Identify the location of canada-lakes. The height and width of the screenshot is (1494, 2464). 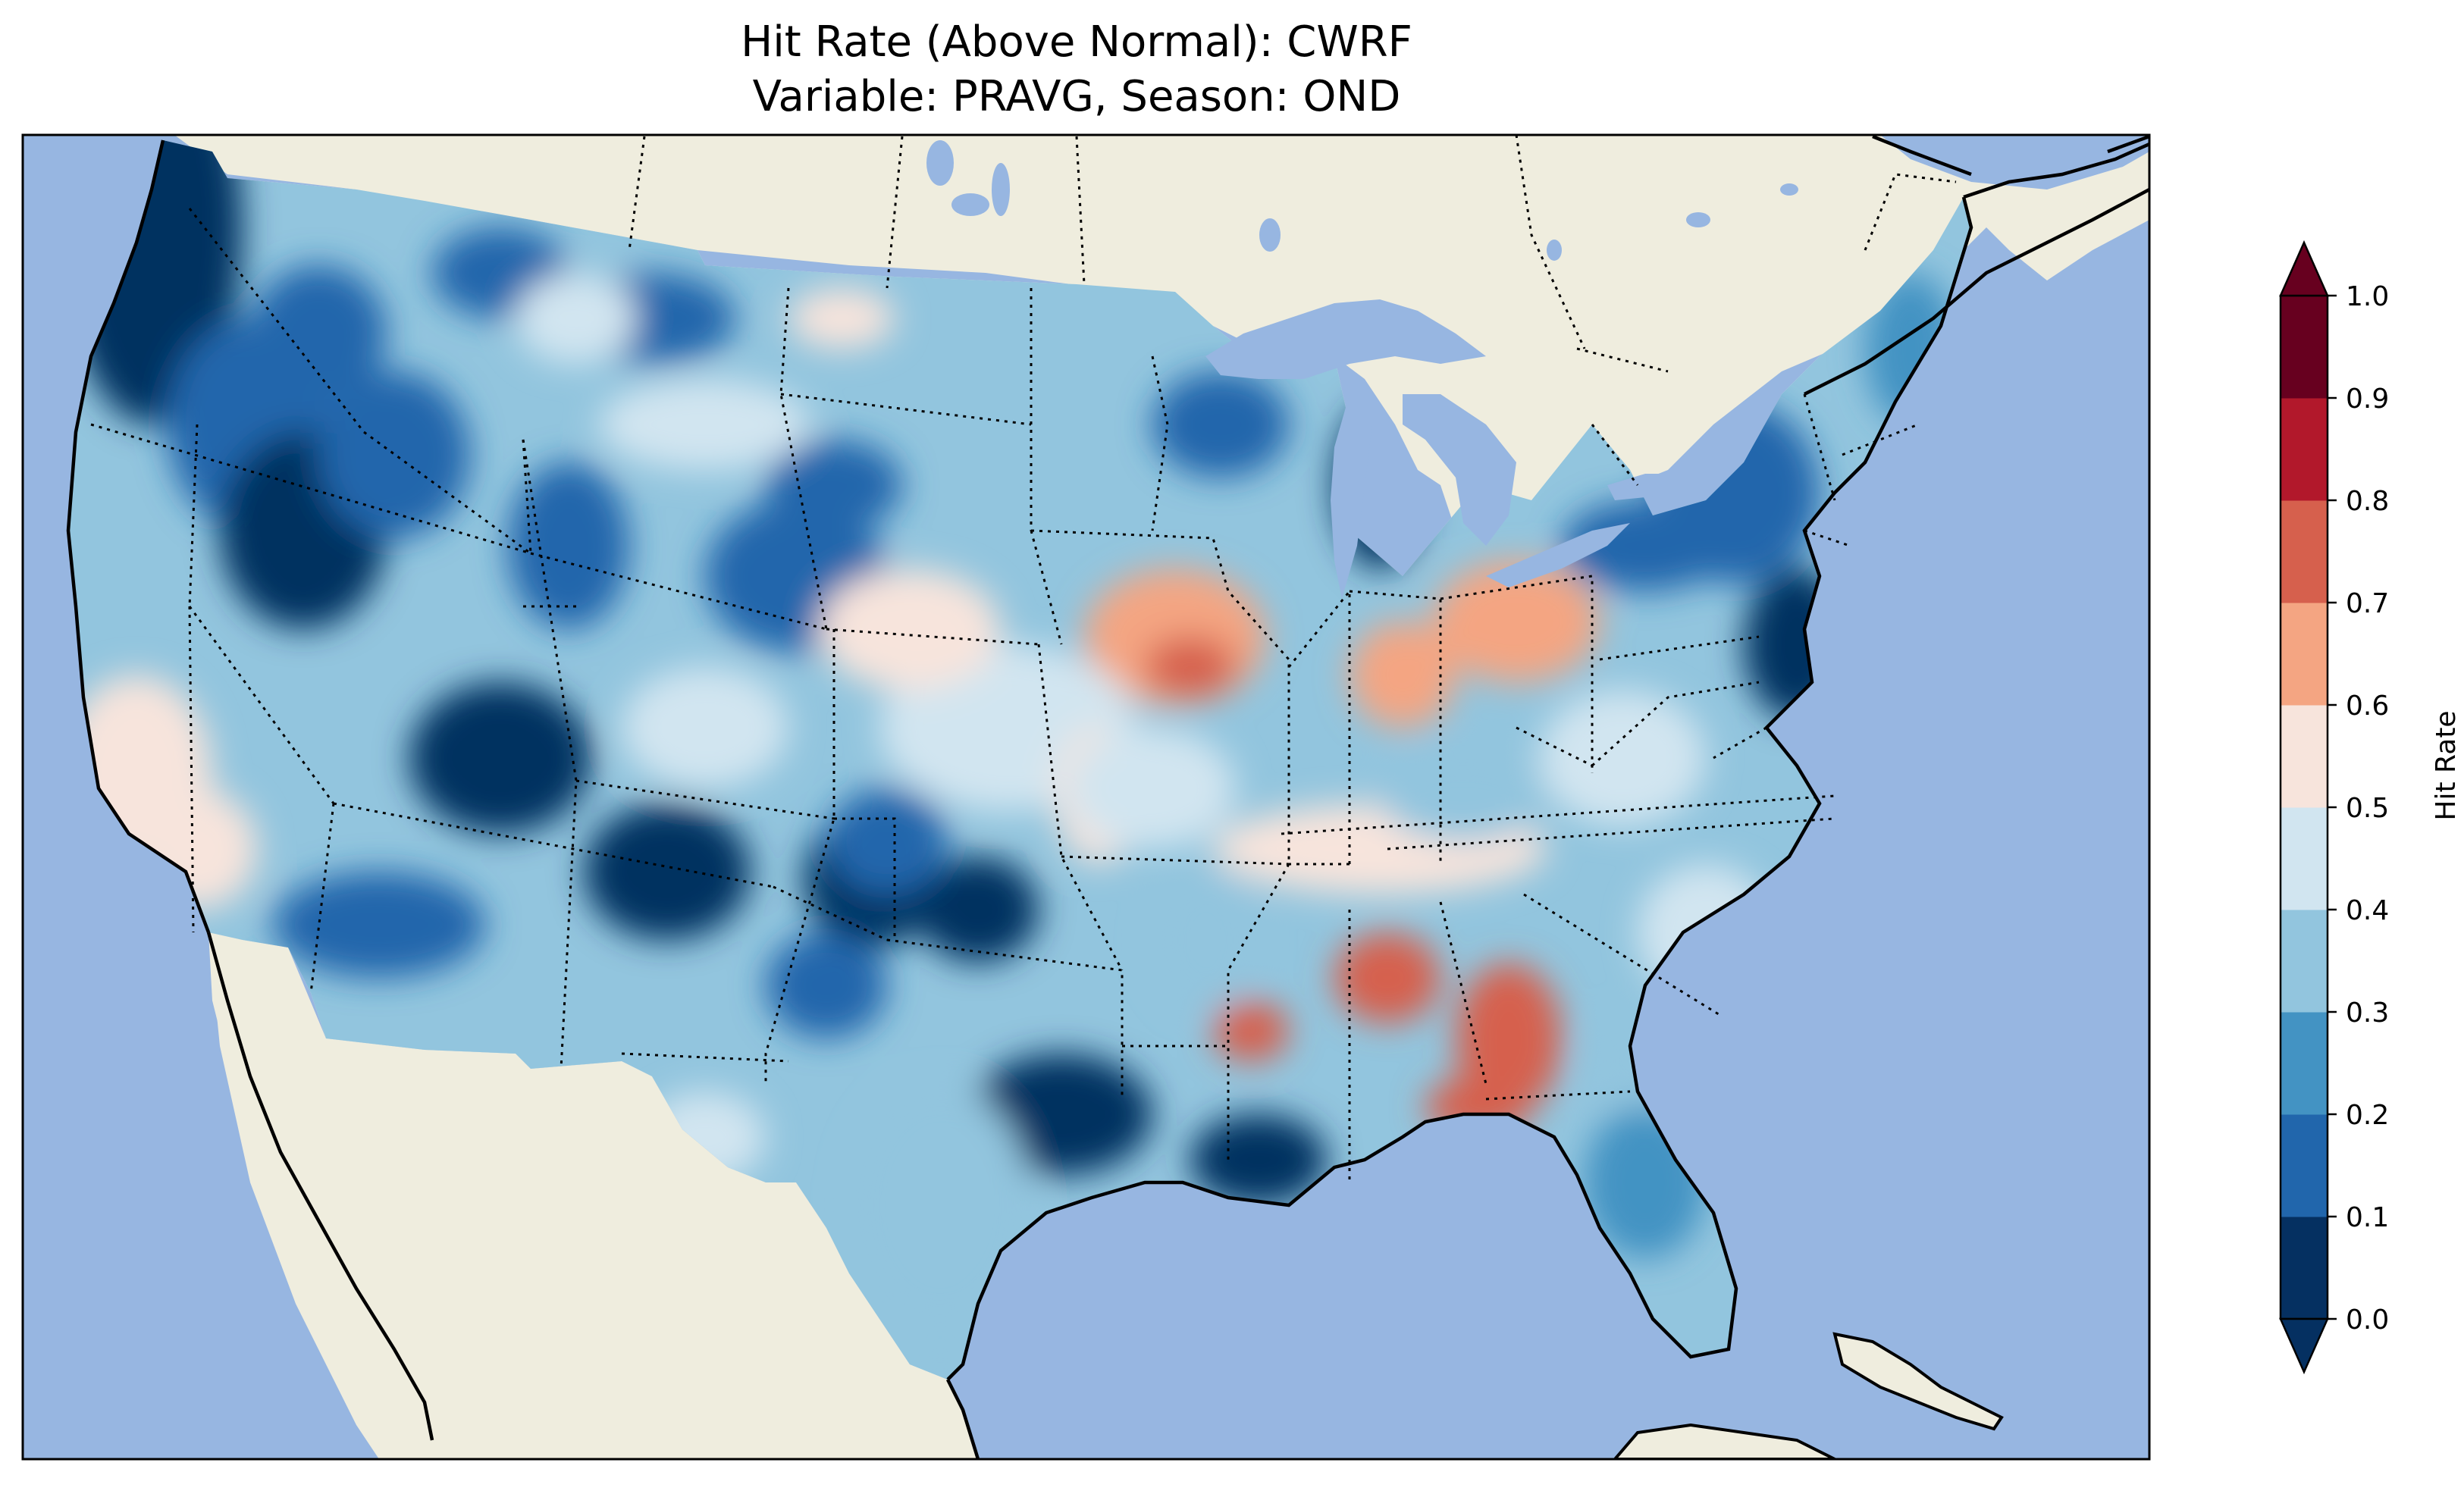
(1362, 200).